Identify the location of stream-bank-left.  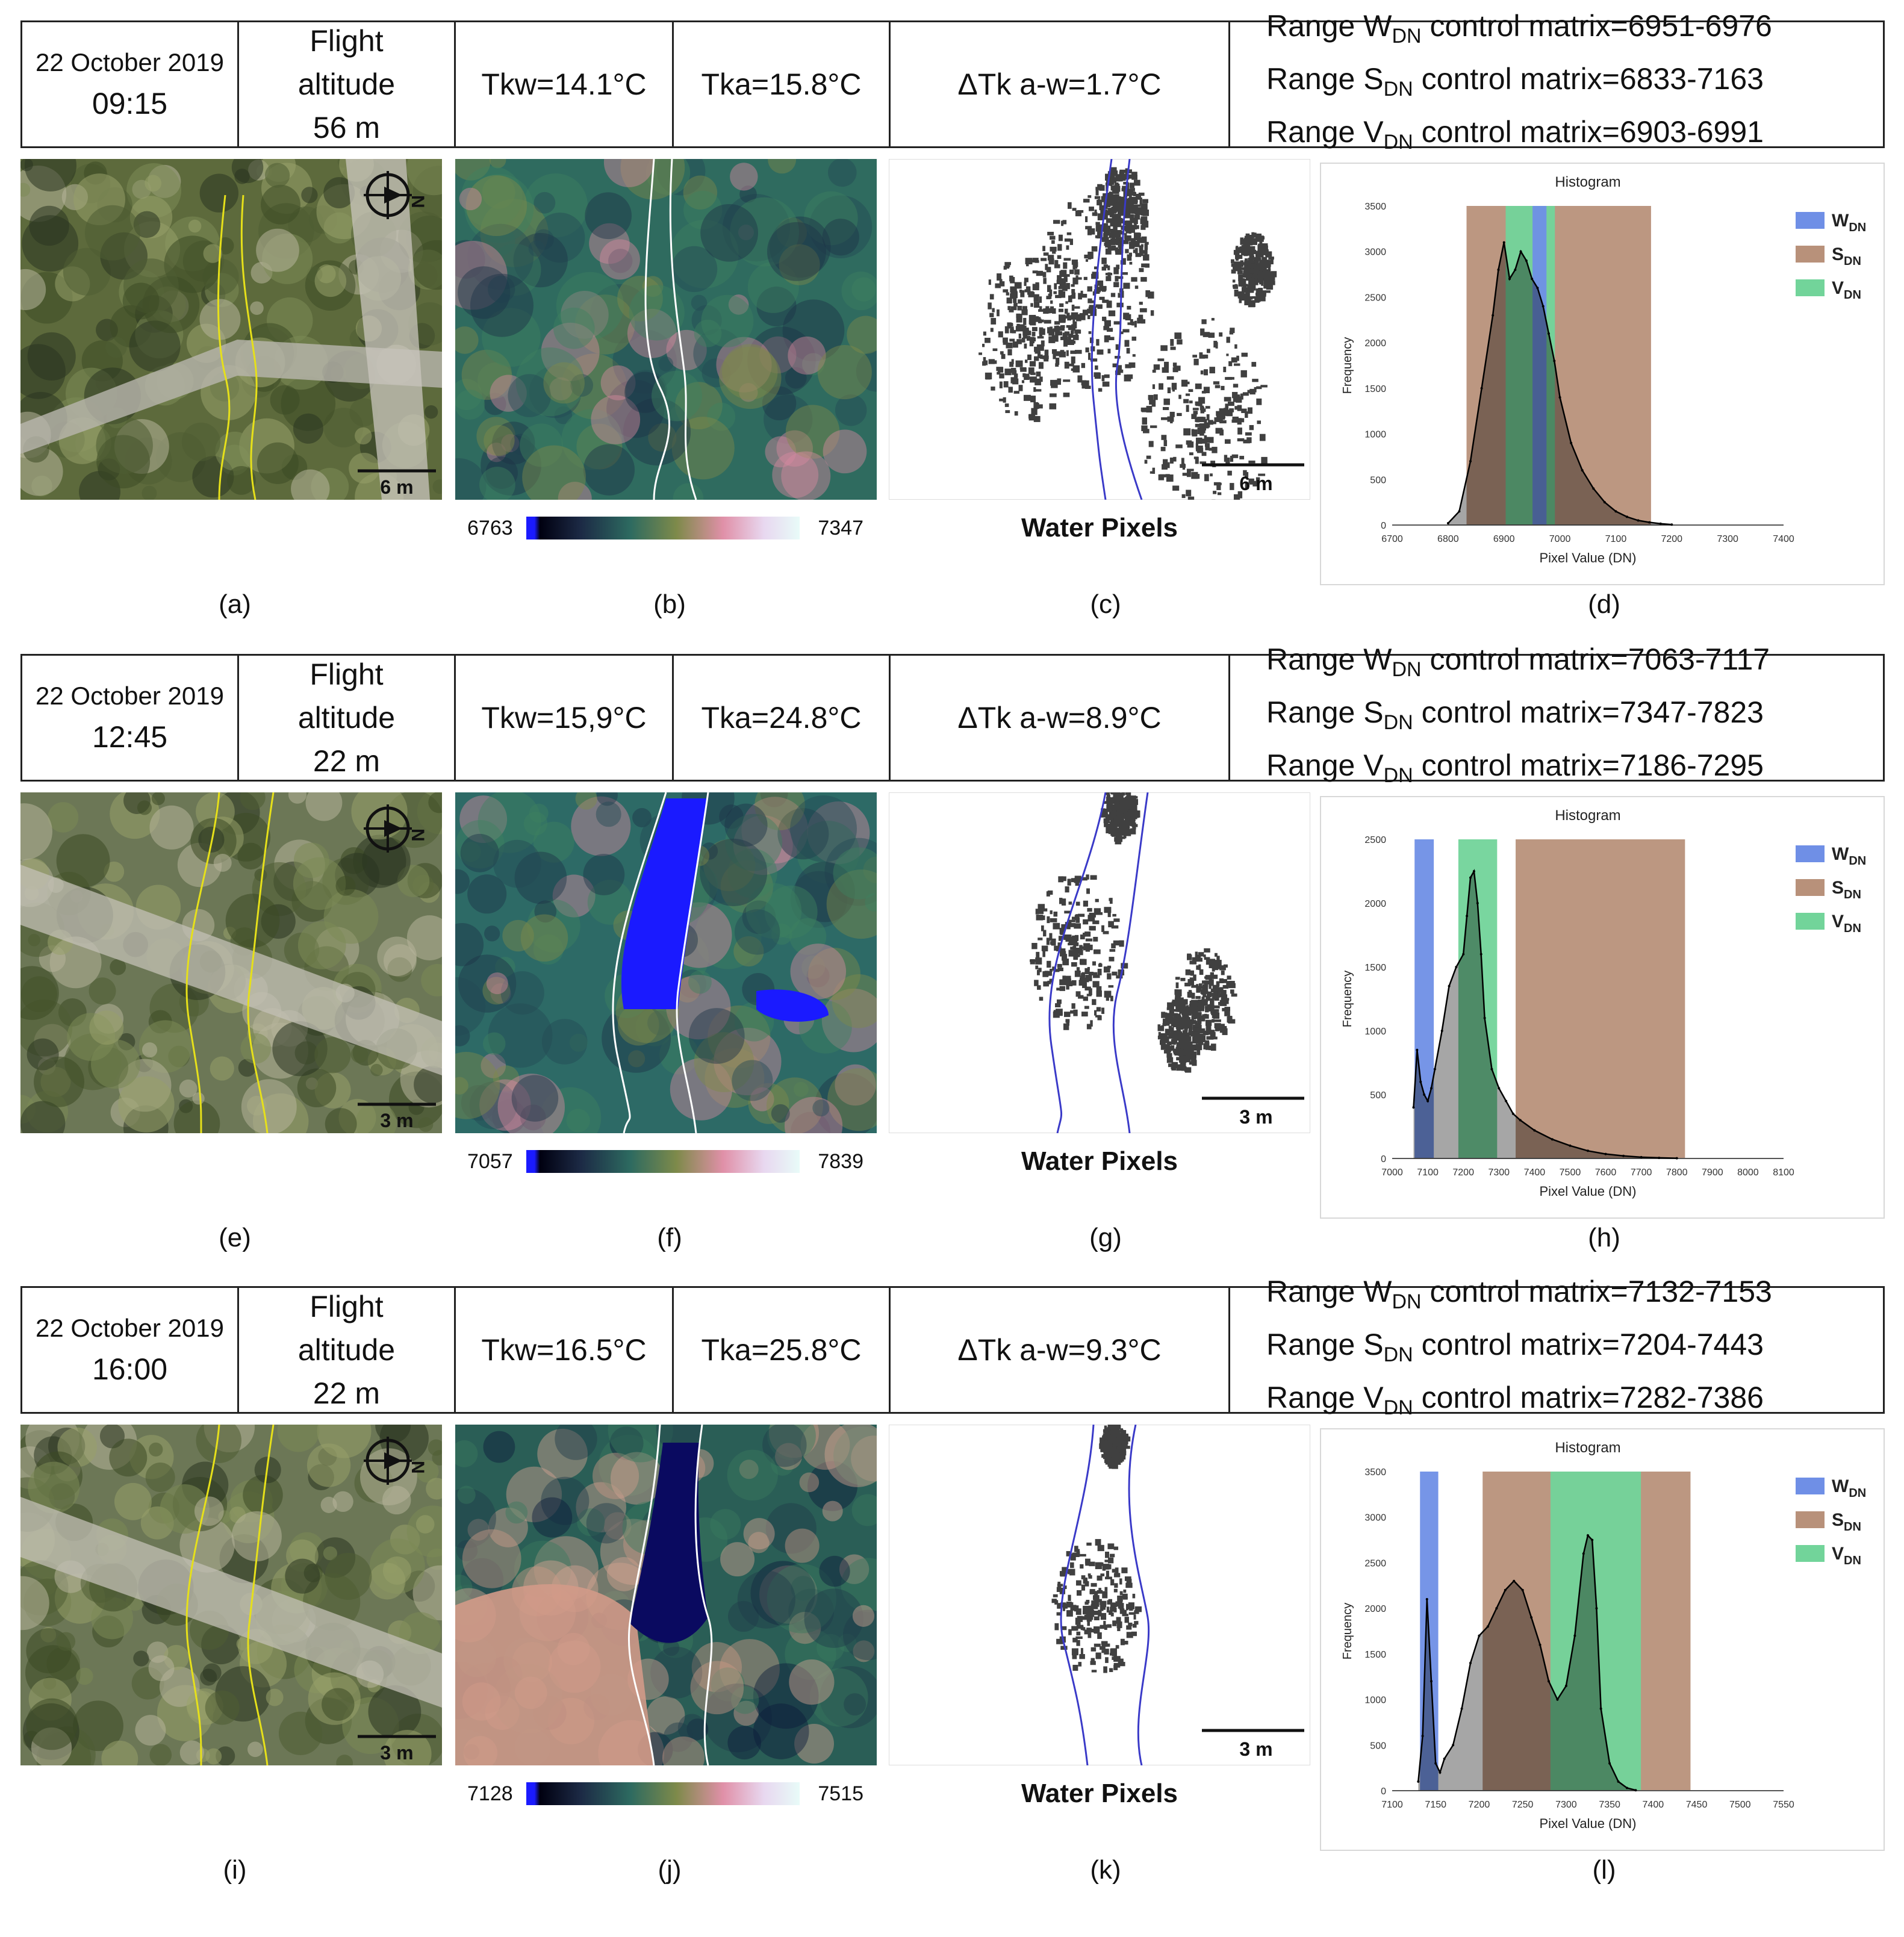
(224, 347).